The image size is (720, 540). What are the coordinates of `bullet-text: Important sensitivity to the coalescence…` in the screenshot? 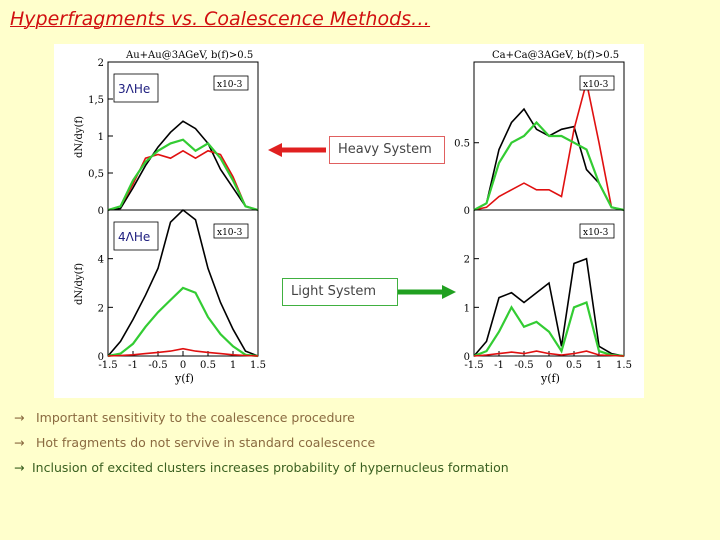 It's located at (193, 417).